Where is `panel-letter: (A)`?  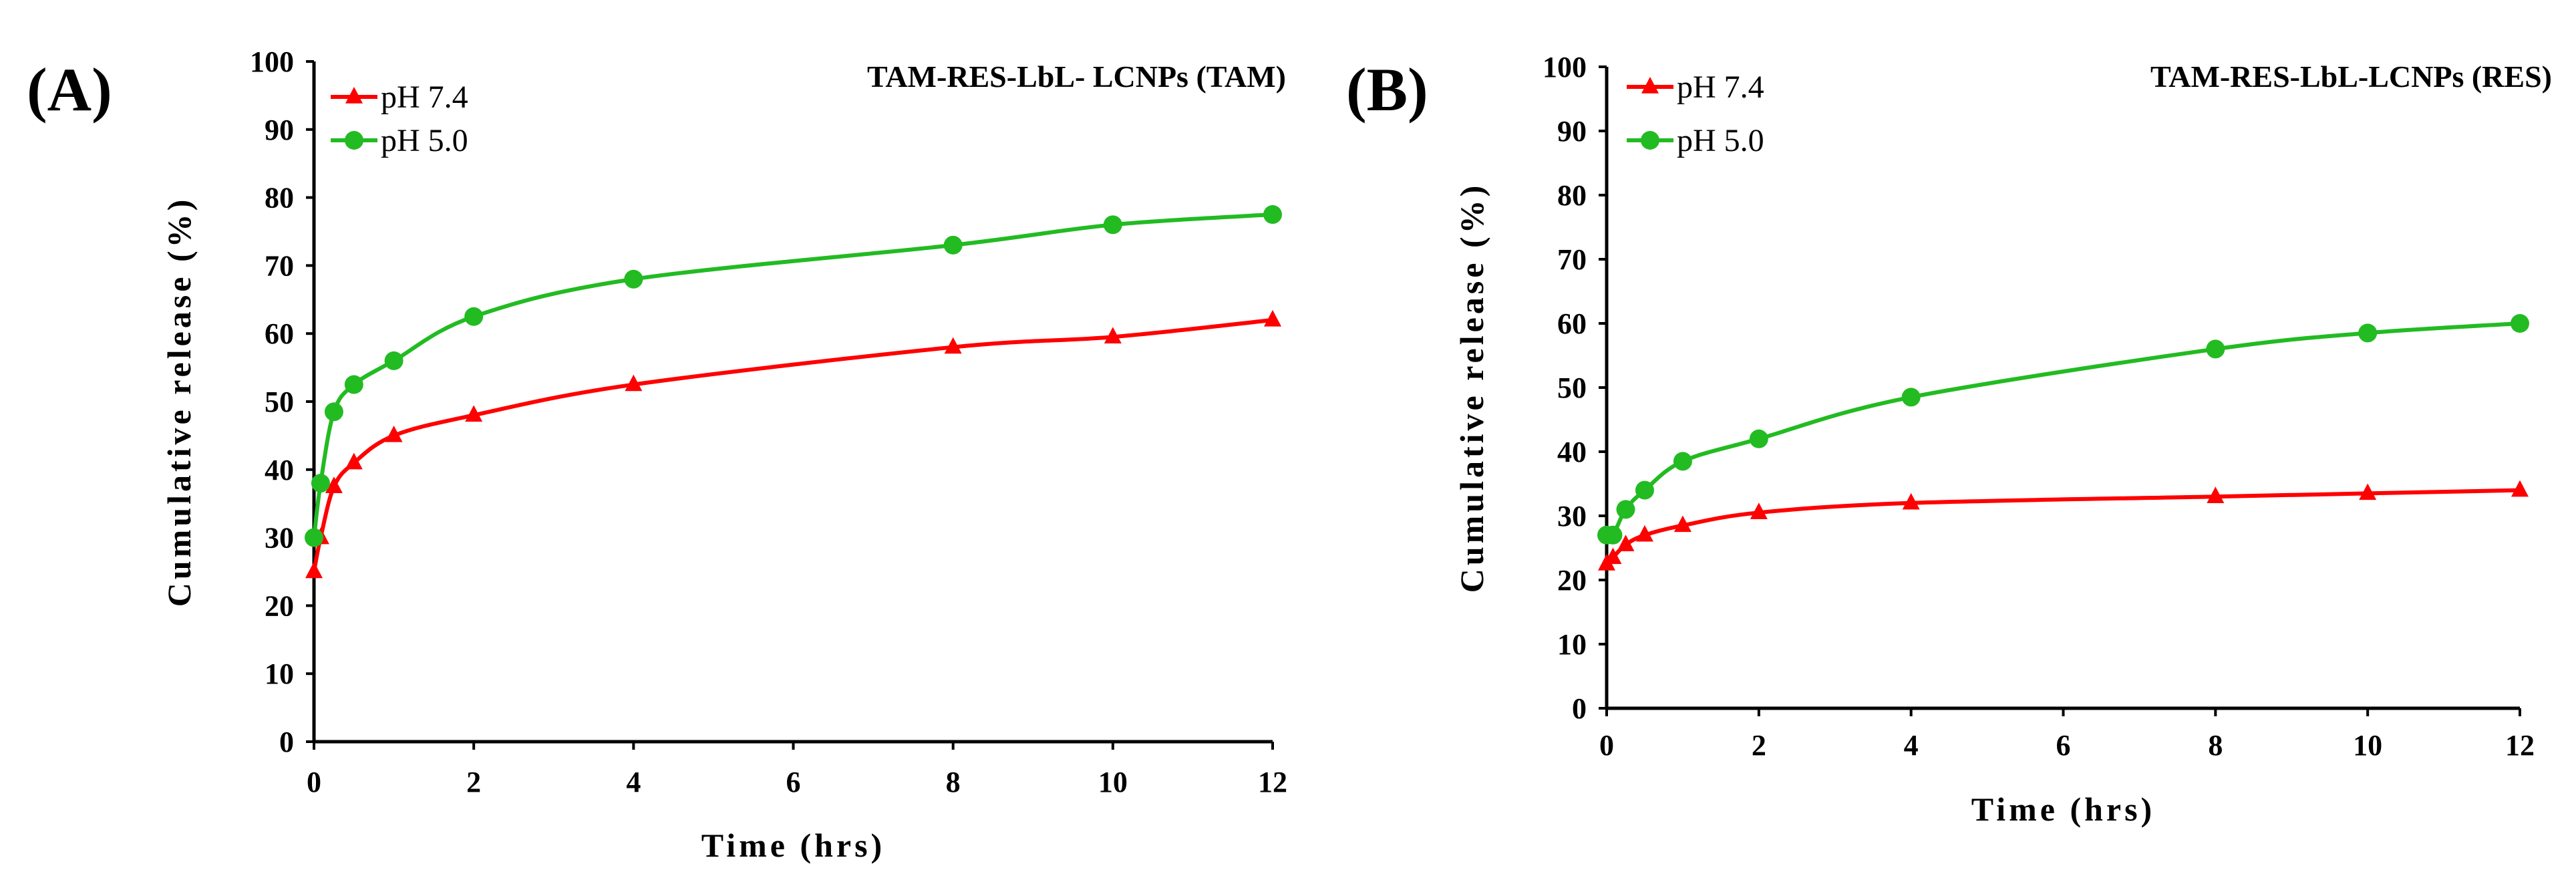
panel-letter: (A) is located at coordinates (69, 90).